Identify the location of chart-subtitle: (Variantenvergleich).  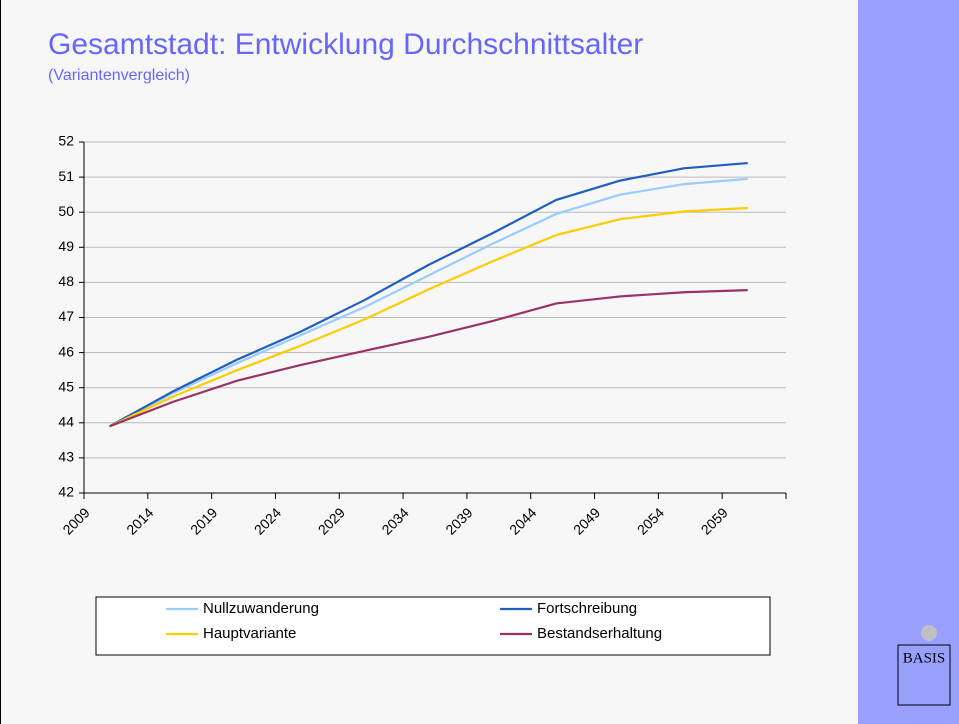
(119, 75).